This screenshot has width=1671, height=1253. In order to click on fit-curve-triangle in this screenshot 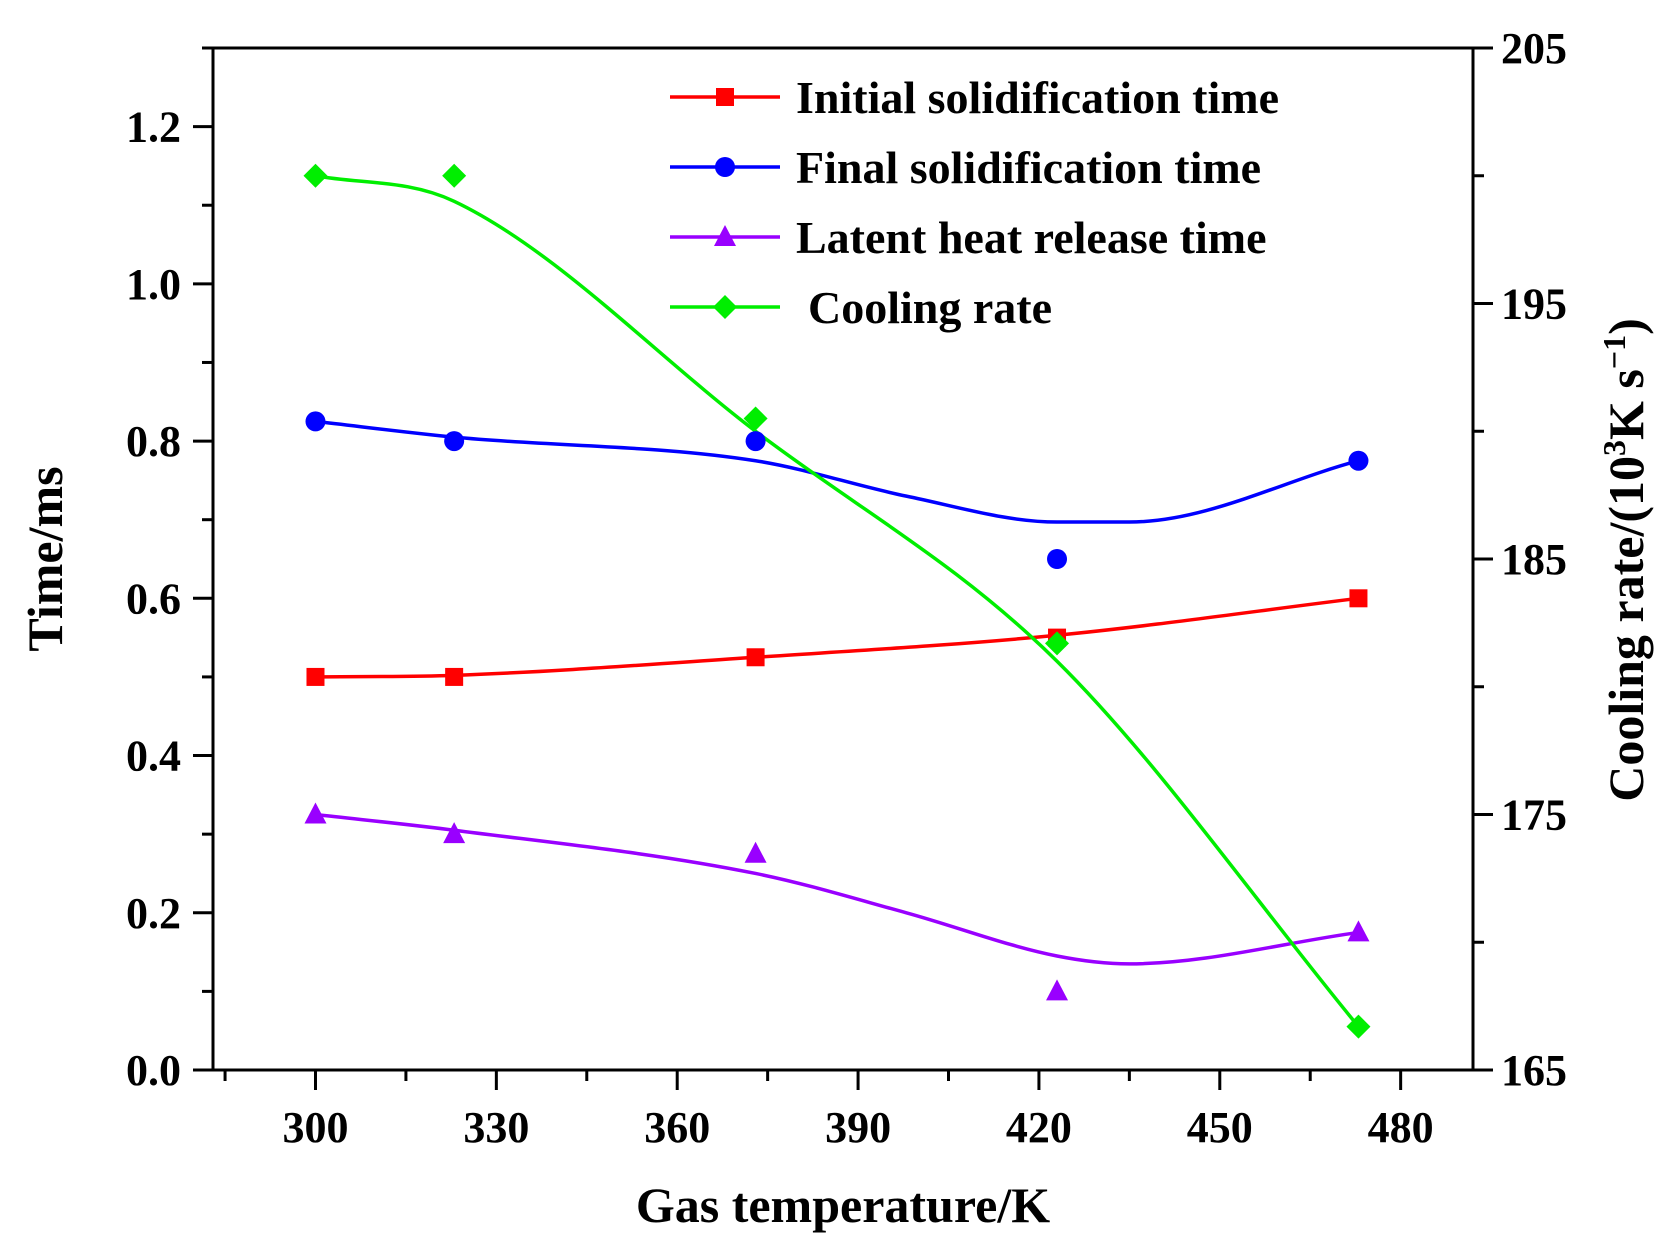, I will do `click(837, 889)`.